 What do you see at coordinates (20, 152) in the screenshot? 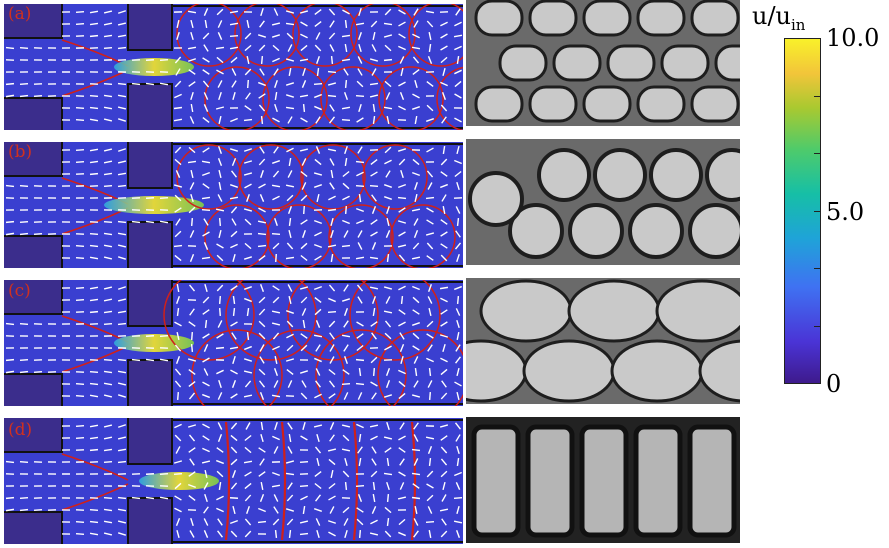
I see `panel-label-b: (b)` at bounding box center [20, 152].